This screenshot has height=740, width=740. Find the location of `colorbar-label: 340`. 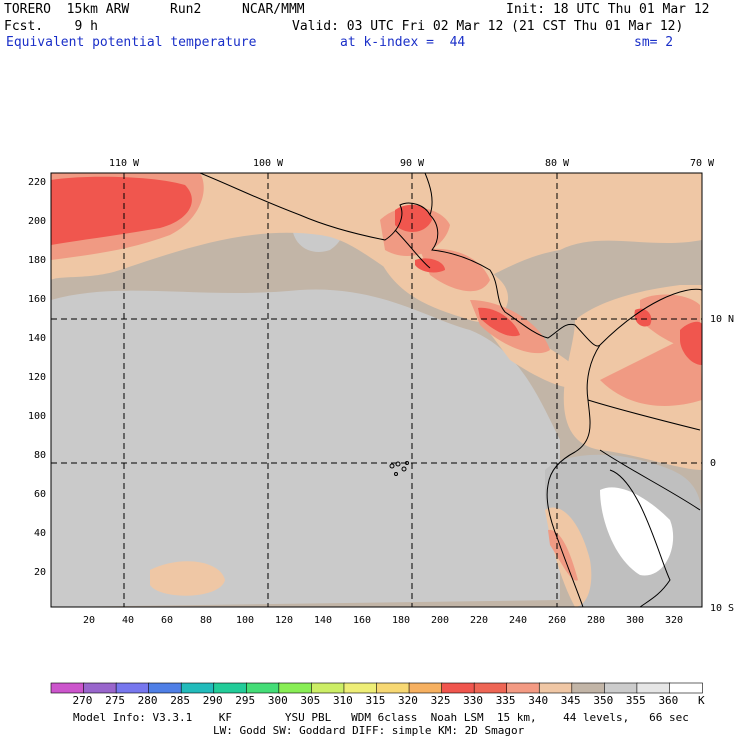

colorbar-label: 340 is located at coordinates (538, 700).